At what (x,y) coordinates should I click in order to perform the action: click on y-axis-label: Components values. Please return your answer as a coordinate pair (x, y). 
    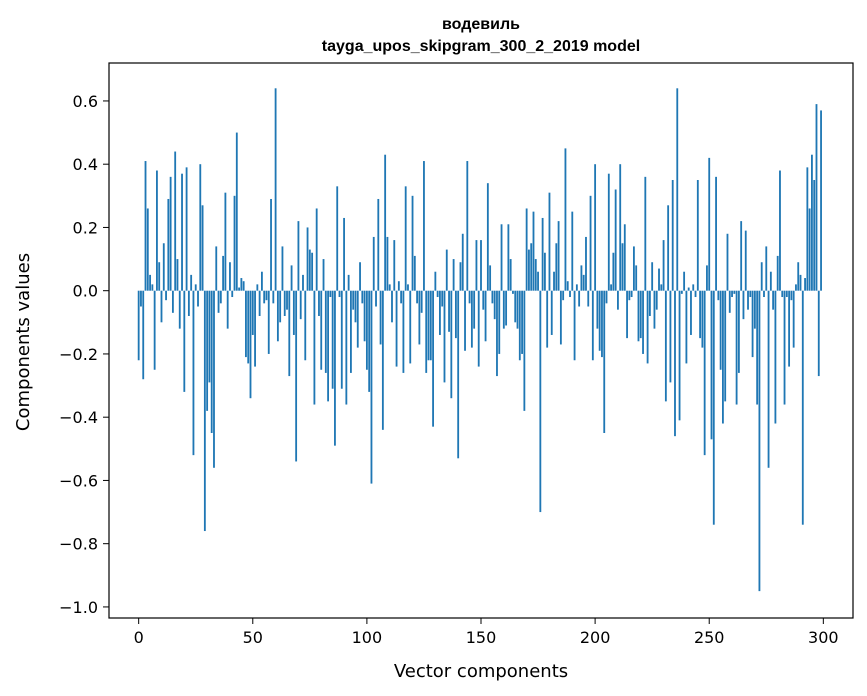
    Looking at the image, I should click on (23, 342).